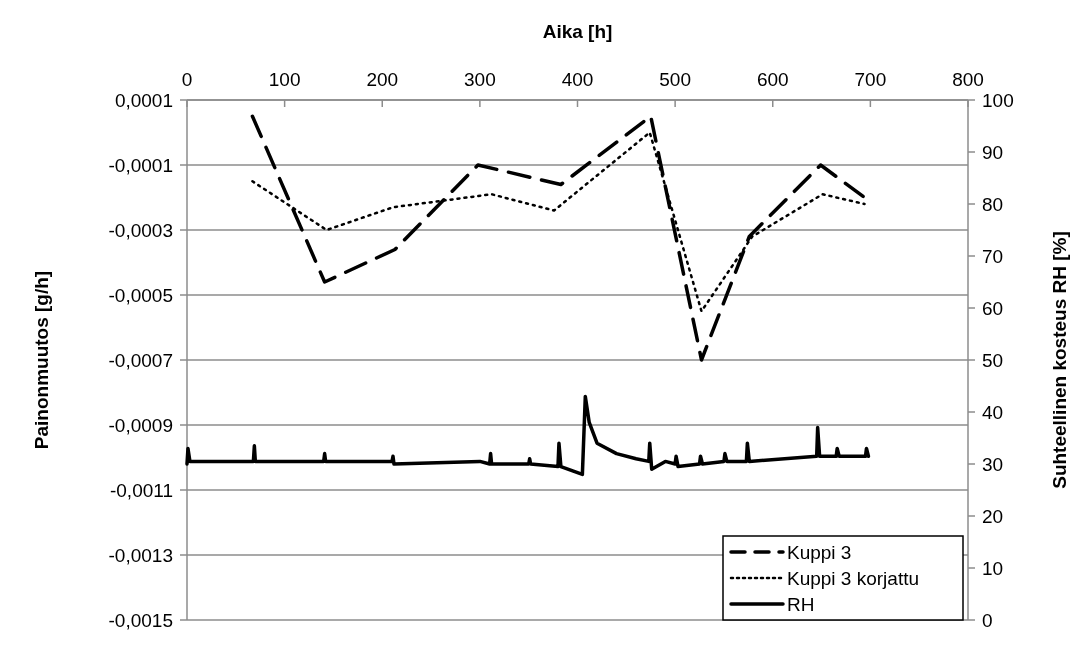  I want to click on y-tick-label: -0,0011, so click(141, 490).